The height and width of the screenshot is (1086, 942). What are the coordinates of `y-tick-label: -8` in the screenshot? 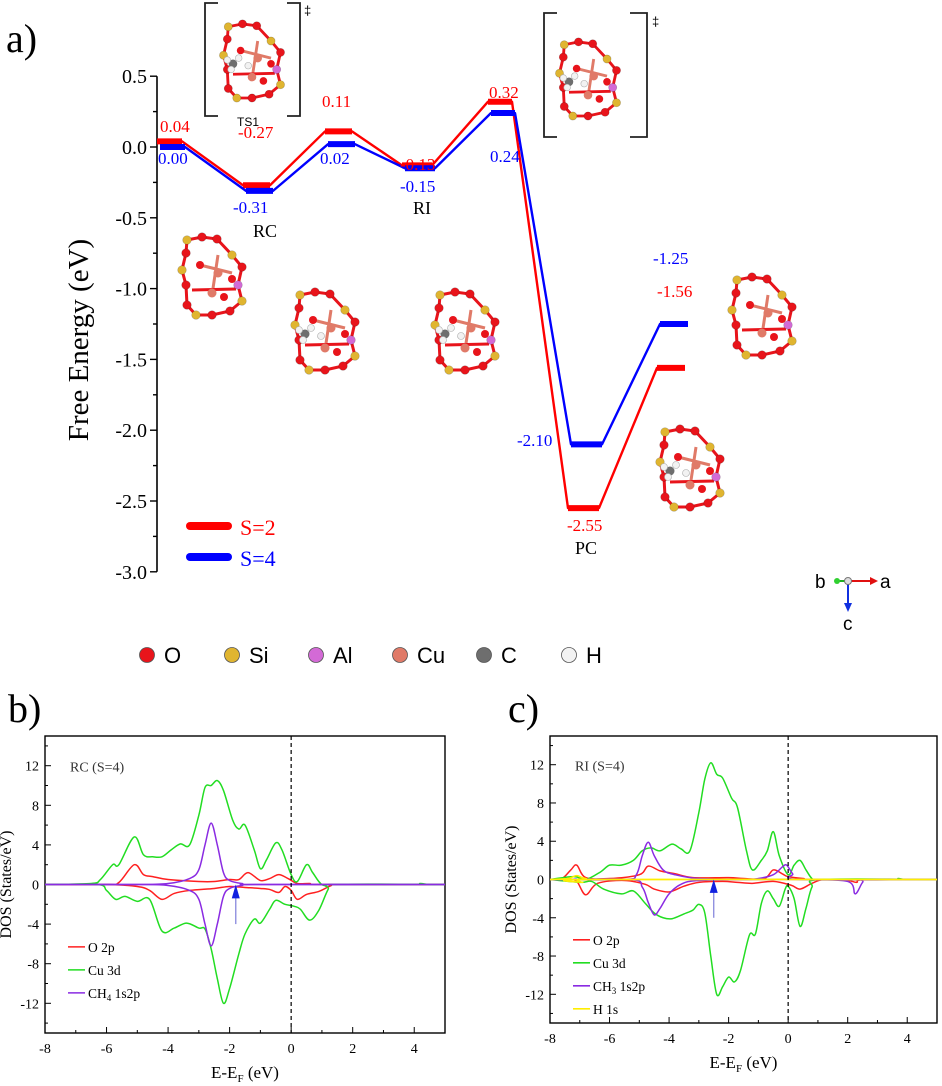 It's located at (538, 957).